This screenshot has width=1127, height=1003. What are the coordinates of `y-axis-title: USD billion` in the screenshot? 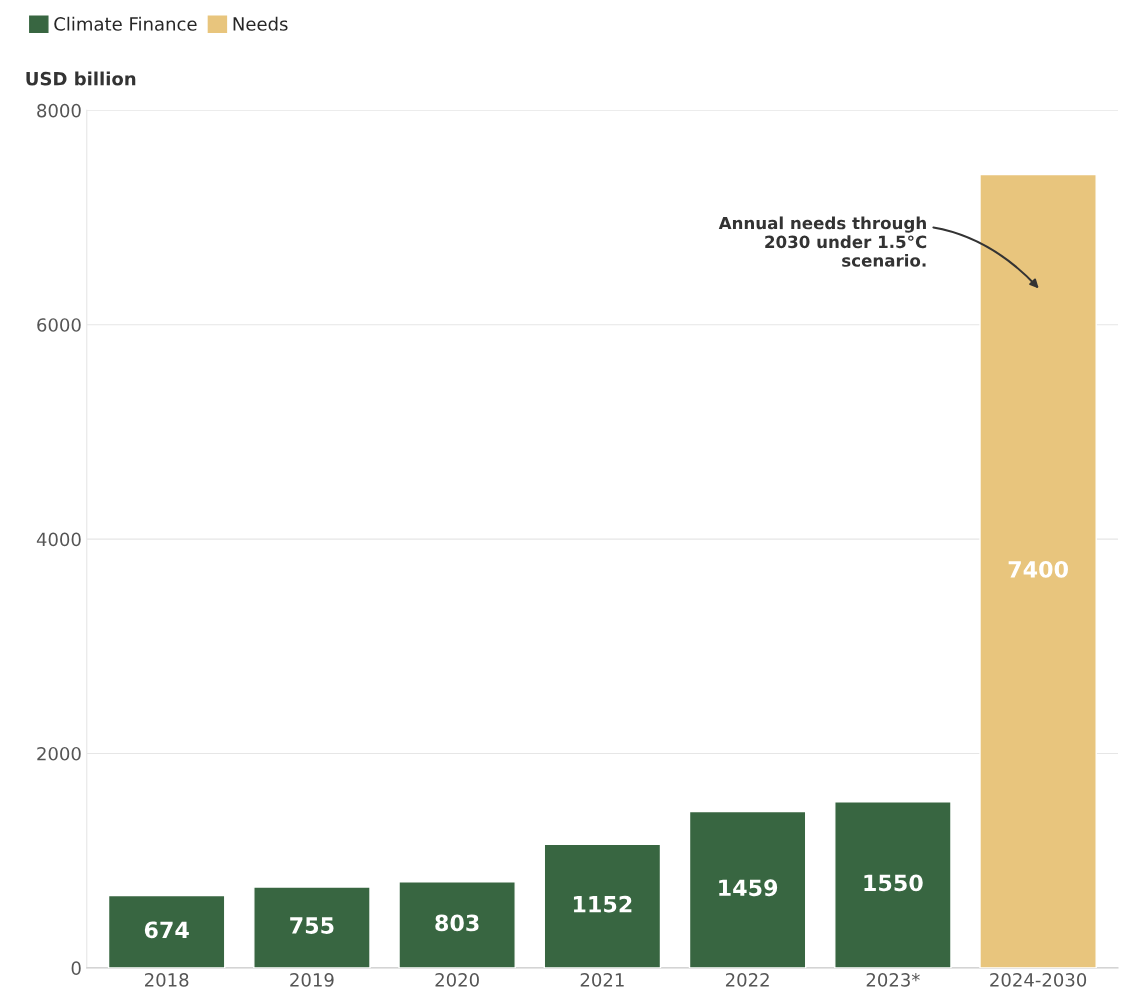 It's located at (81, 78).